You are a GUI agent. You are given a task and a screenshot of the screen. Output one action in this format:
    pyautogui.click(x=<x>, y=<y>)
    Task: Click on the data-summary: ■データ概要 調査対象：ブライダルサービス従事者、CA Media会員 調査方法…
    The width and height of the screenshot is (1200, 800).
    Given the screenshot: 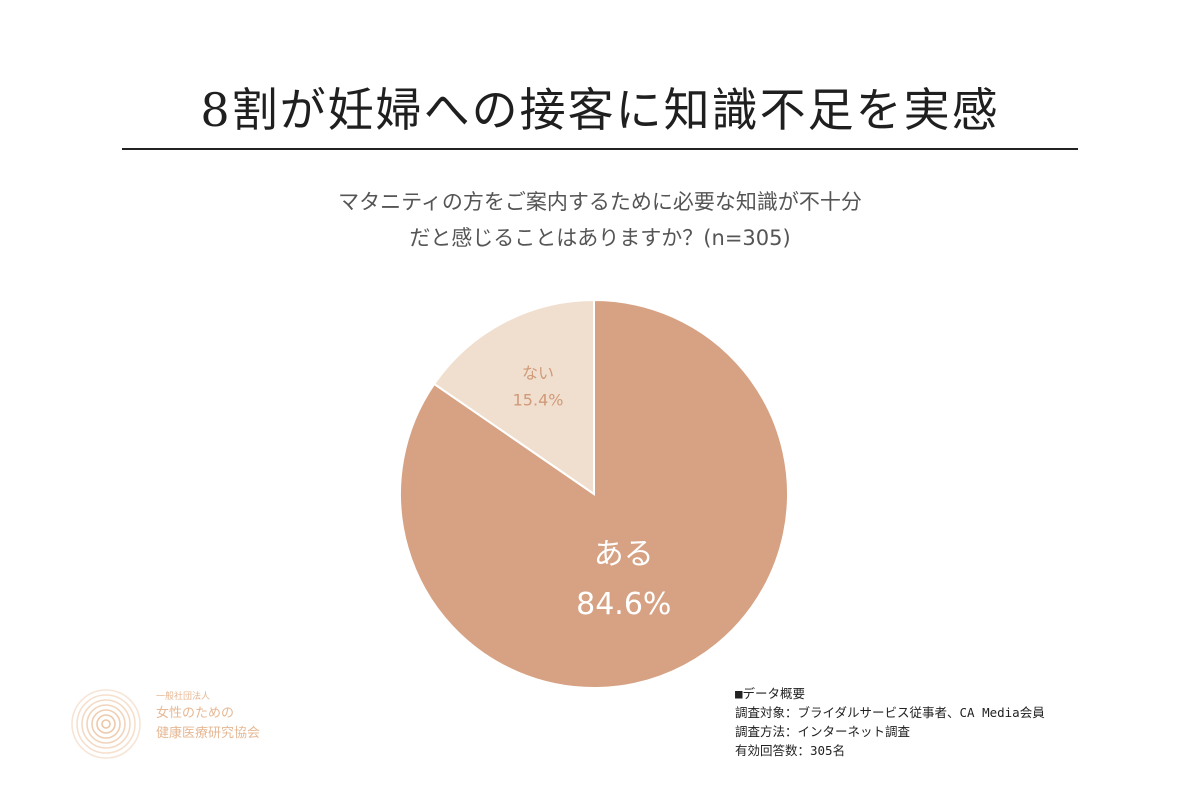 What is the action you would take?
    pyautogui.click(x=890, y=722)
    